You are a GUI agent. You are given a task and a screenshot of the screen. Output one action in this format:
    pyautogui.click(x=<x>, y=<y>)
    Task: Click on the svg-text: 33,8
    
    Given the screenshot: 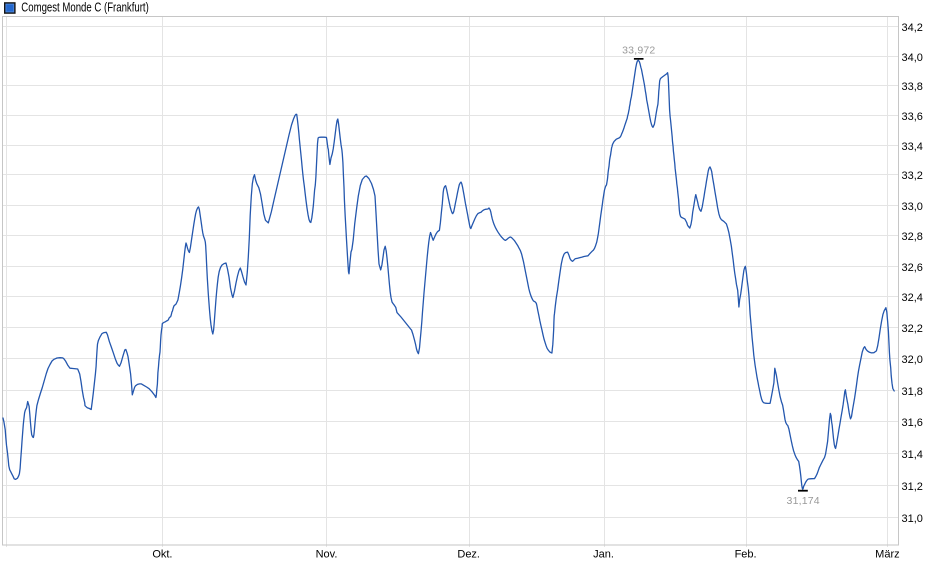 What is the action you would take?
    pyautogui.click(x=912, y=87)
    